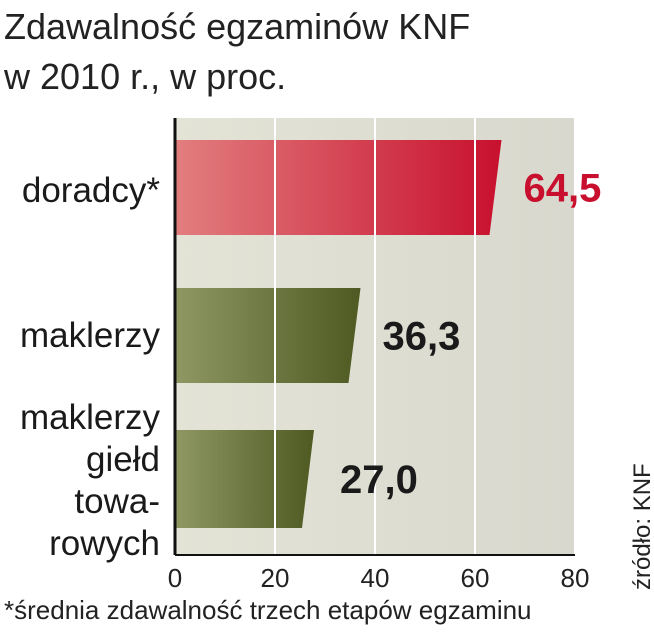 The image size is (654, 640). I want to click on source-note: źródło: KNF, so click(641, 526).